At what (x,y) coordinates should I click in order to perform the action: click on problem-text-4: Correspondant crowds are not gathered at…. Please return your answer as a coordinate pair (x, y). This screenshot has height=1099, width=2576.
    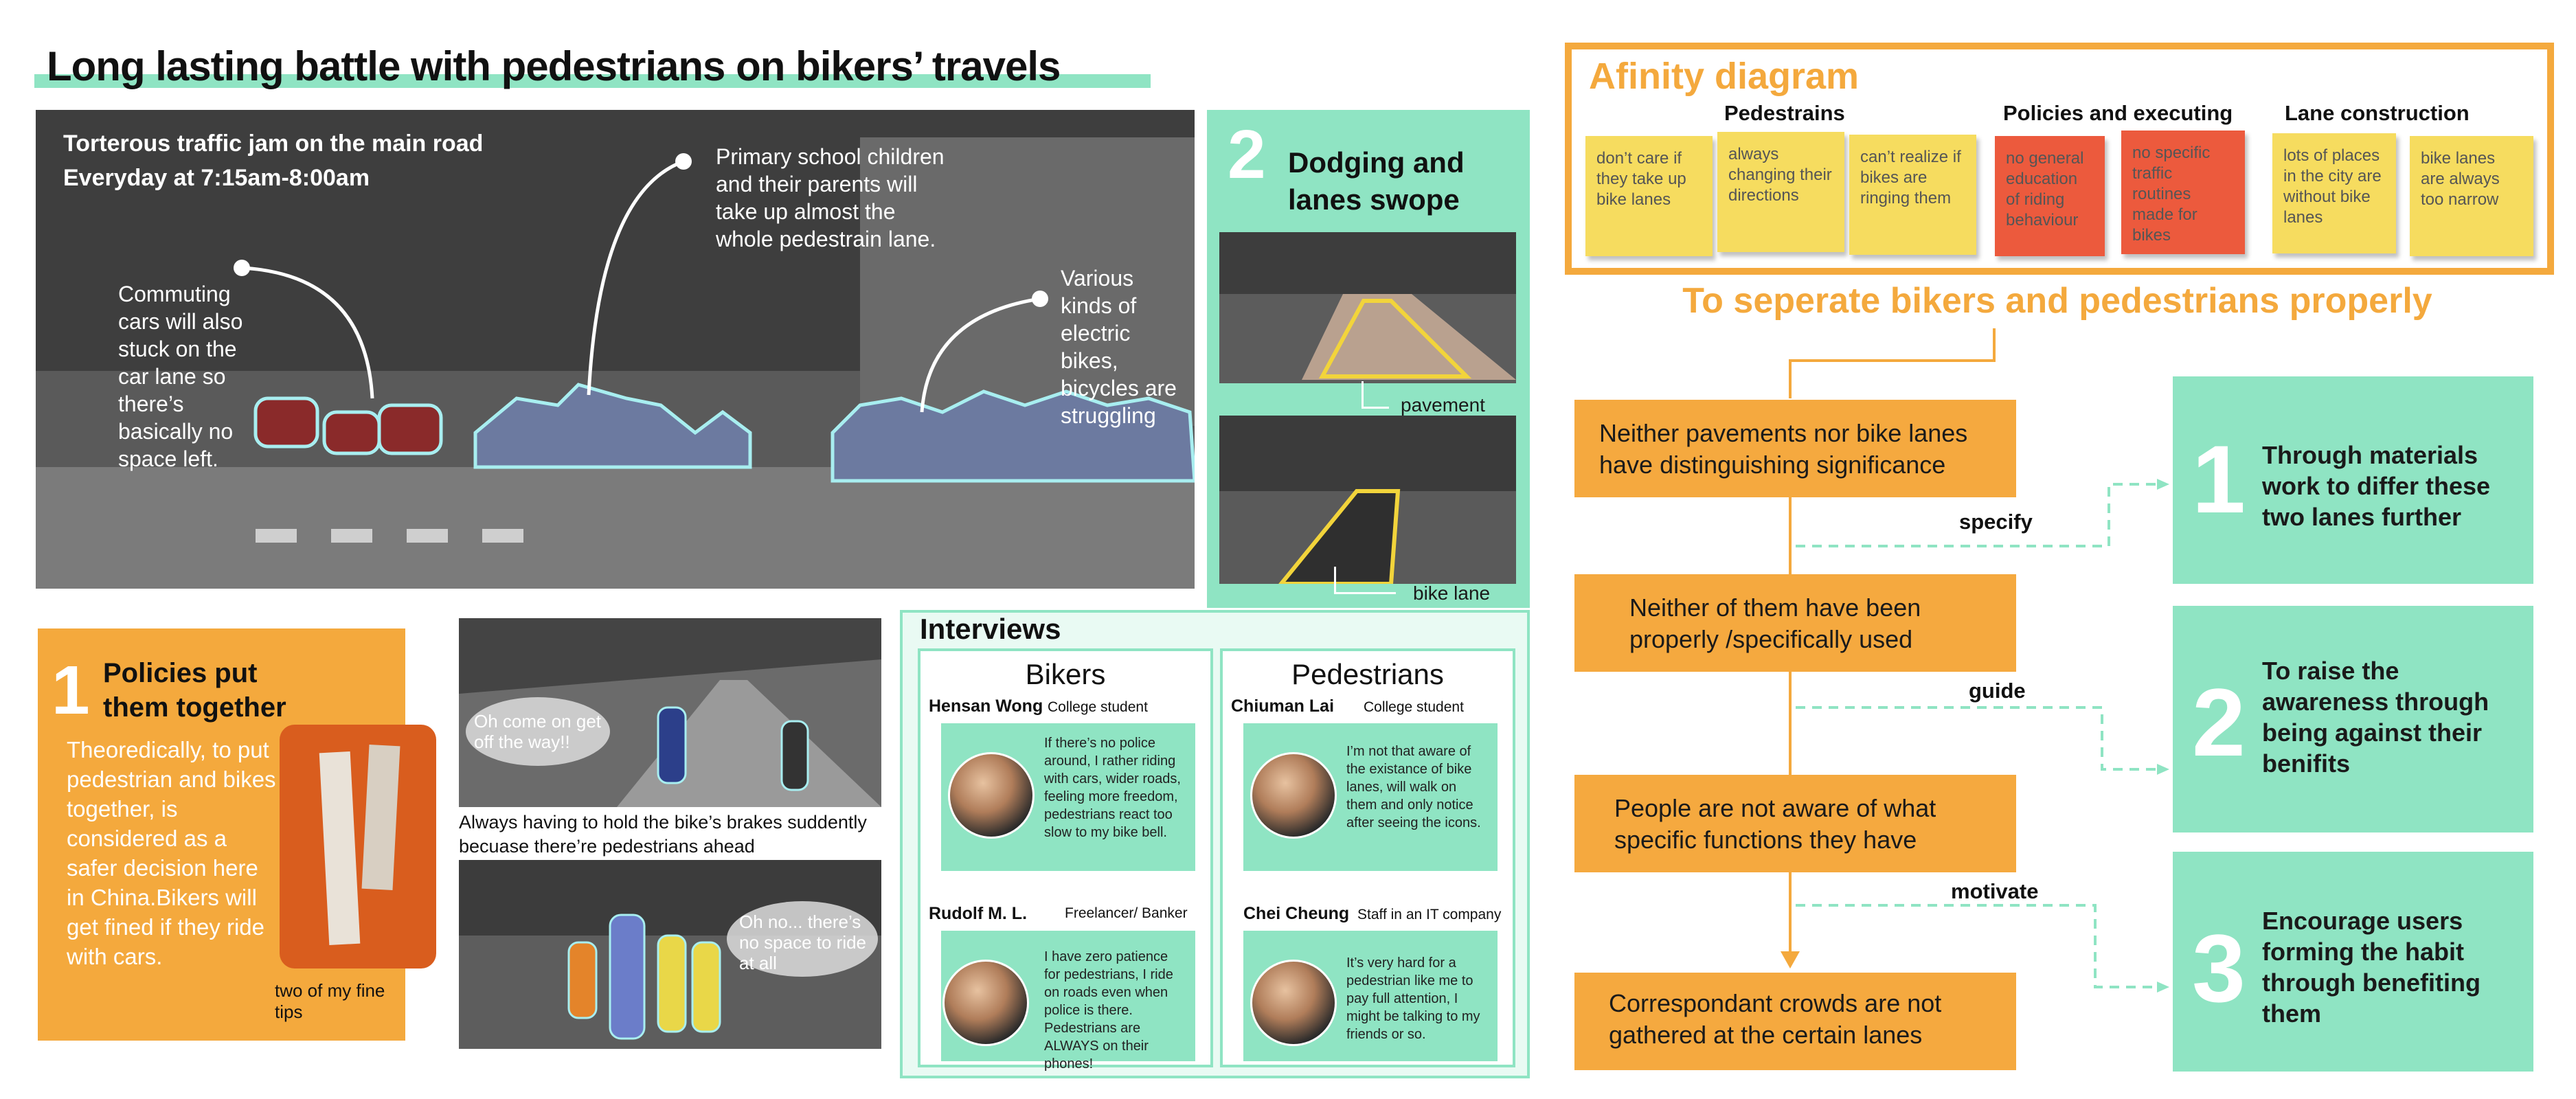
    Looking at the image, I should click on (1775, 1019).